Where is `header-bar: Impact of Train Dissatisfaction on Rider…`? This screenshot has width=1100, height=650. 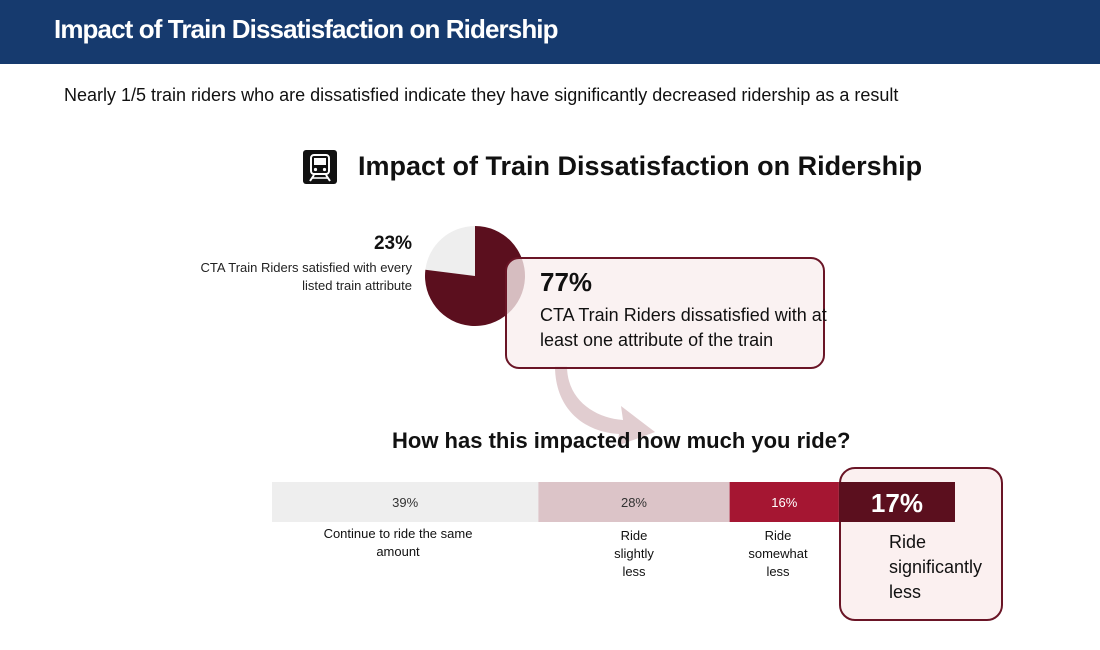 header-bar: Impact of Train Dissatisfaction on Rider… is located at coordinates (550, 32).